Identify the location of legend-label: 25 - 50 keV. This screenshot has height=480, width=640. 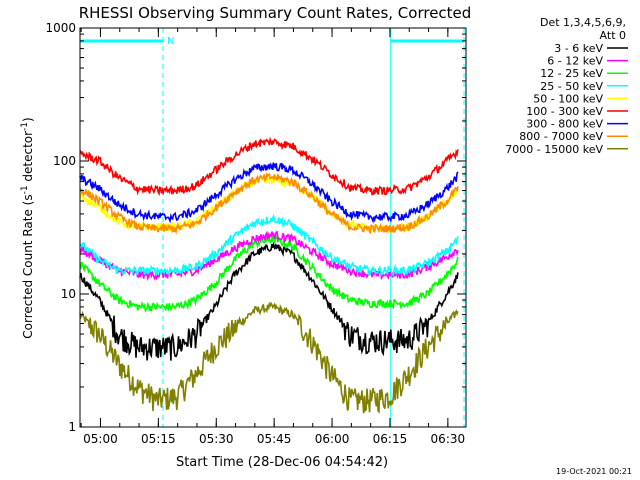
(571, 86).